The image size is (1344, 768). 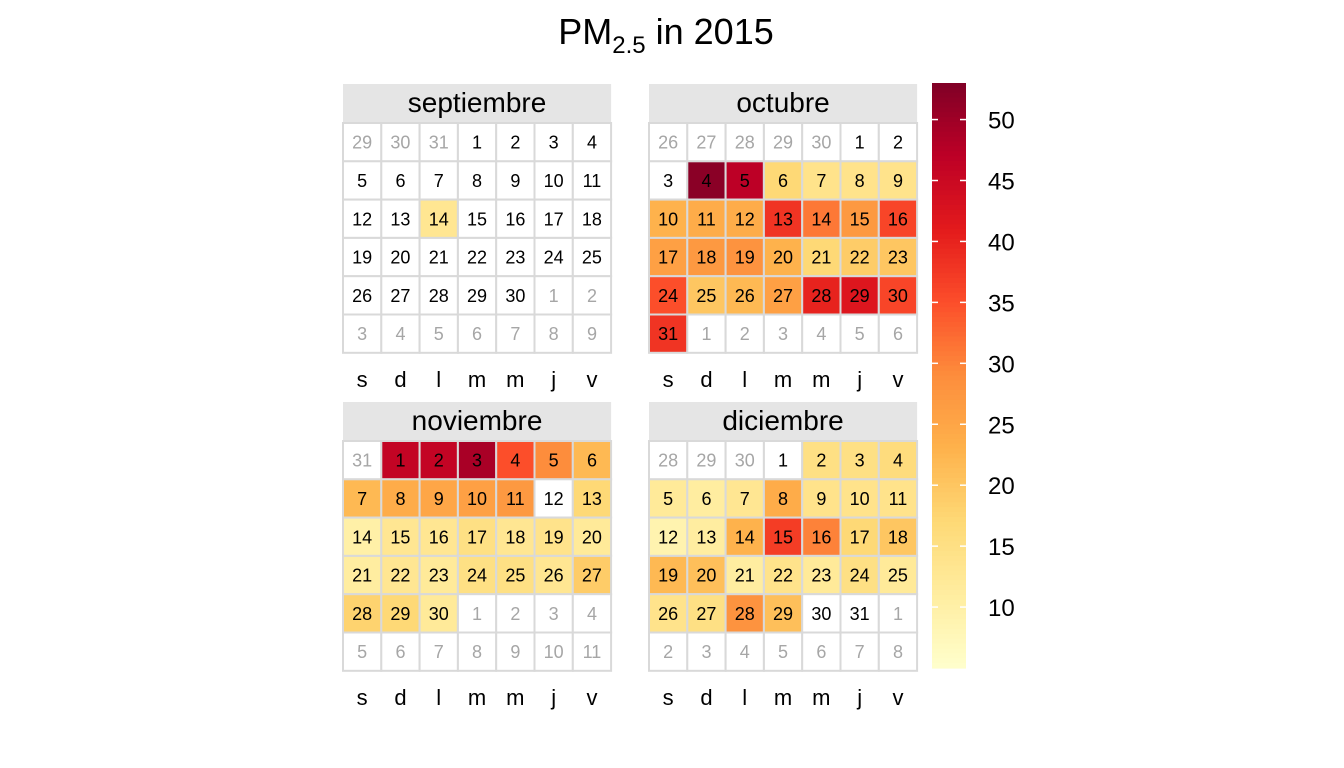 I want to click on legend-tick-label: 10, so click(x=1001, y=608).